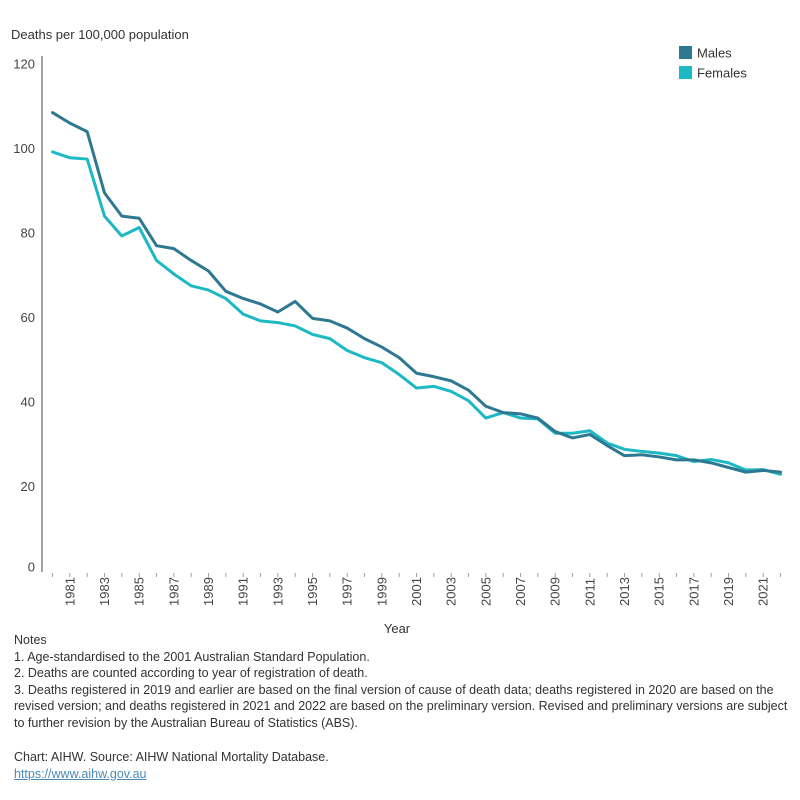 The height and width of the screenshot is (800, 800). Describe the element at coordinates (763, 591) in the screenshot. I see `x-tick-label: 2021` at that location.